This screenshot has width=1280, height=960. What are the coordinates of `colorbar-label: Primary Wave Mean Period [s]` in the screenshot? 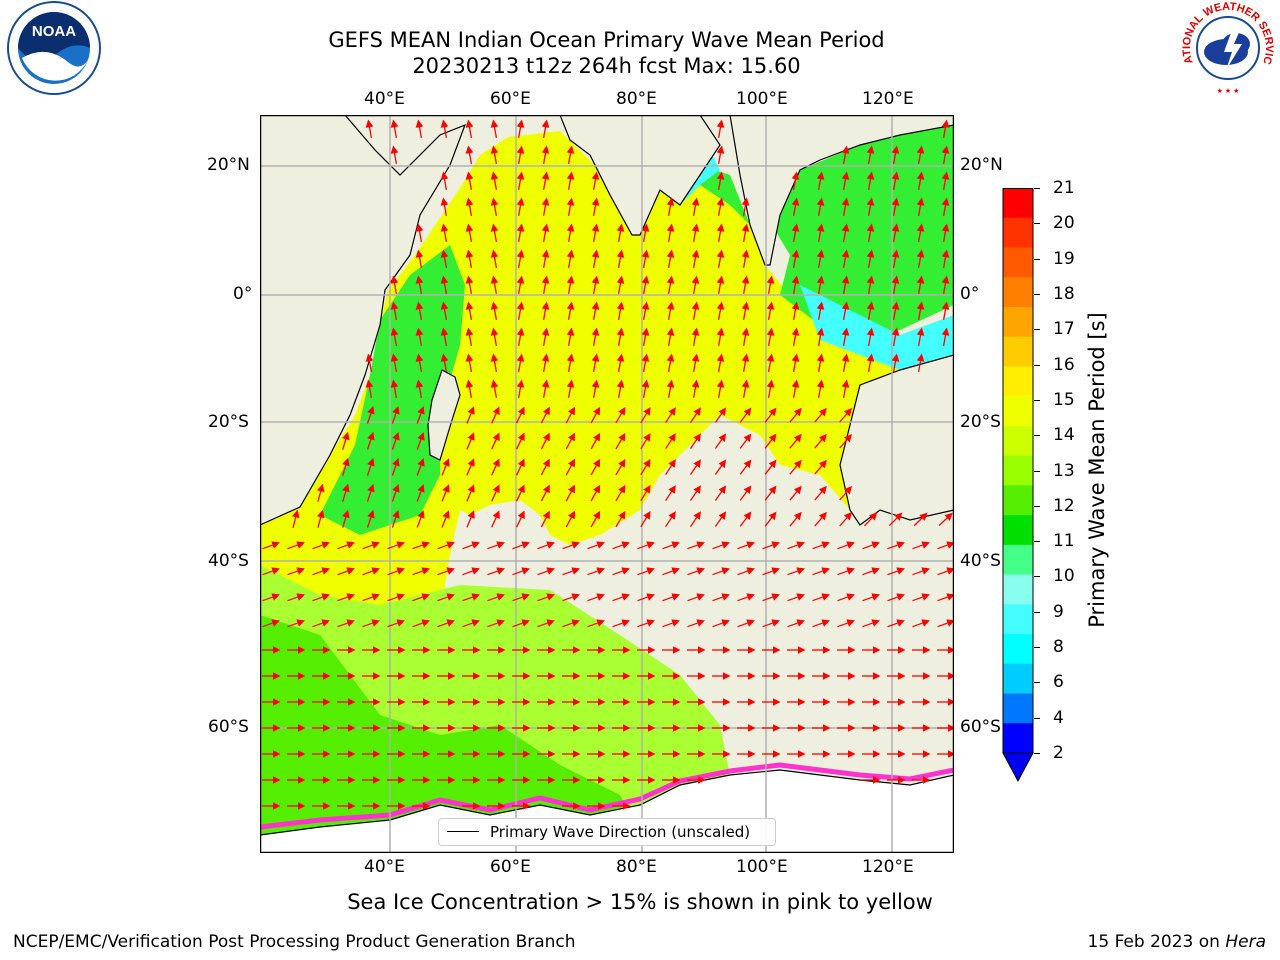 It's located at (1097, 470).